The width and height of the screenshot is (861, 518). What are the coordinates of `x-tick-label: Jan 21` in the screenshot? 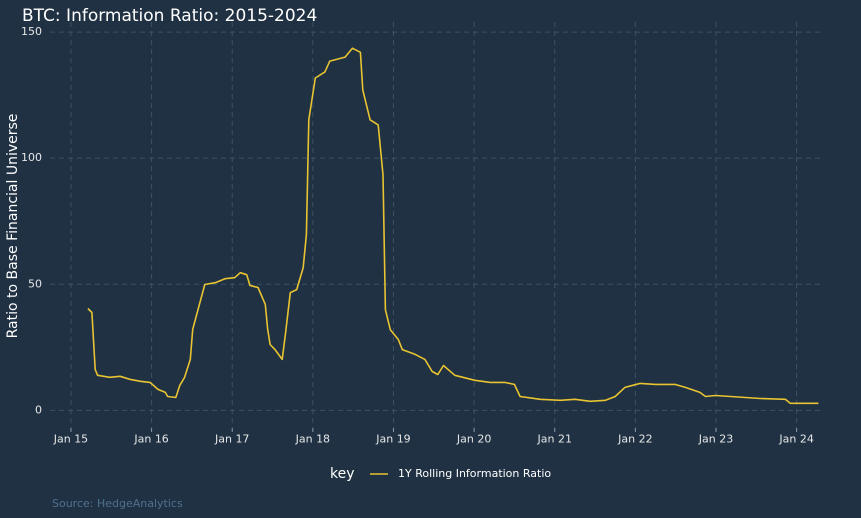 It's located at (554, 439).